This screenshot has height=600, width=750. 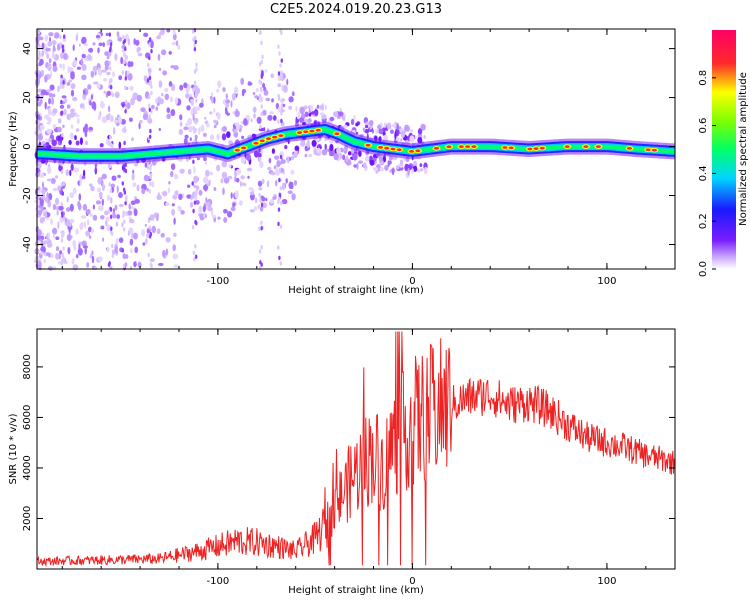 I want to click on colorbar-tick-label: 0.2, so click(x=703, y=221).